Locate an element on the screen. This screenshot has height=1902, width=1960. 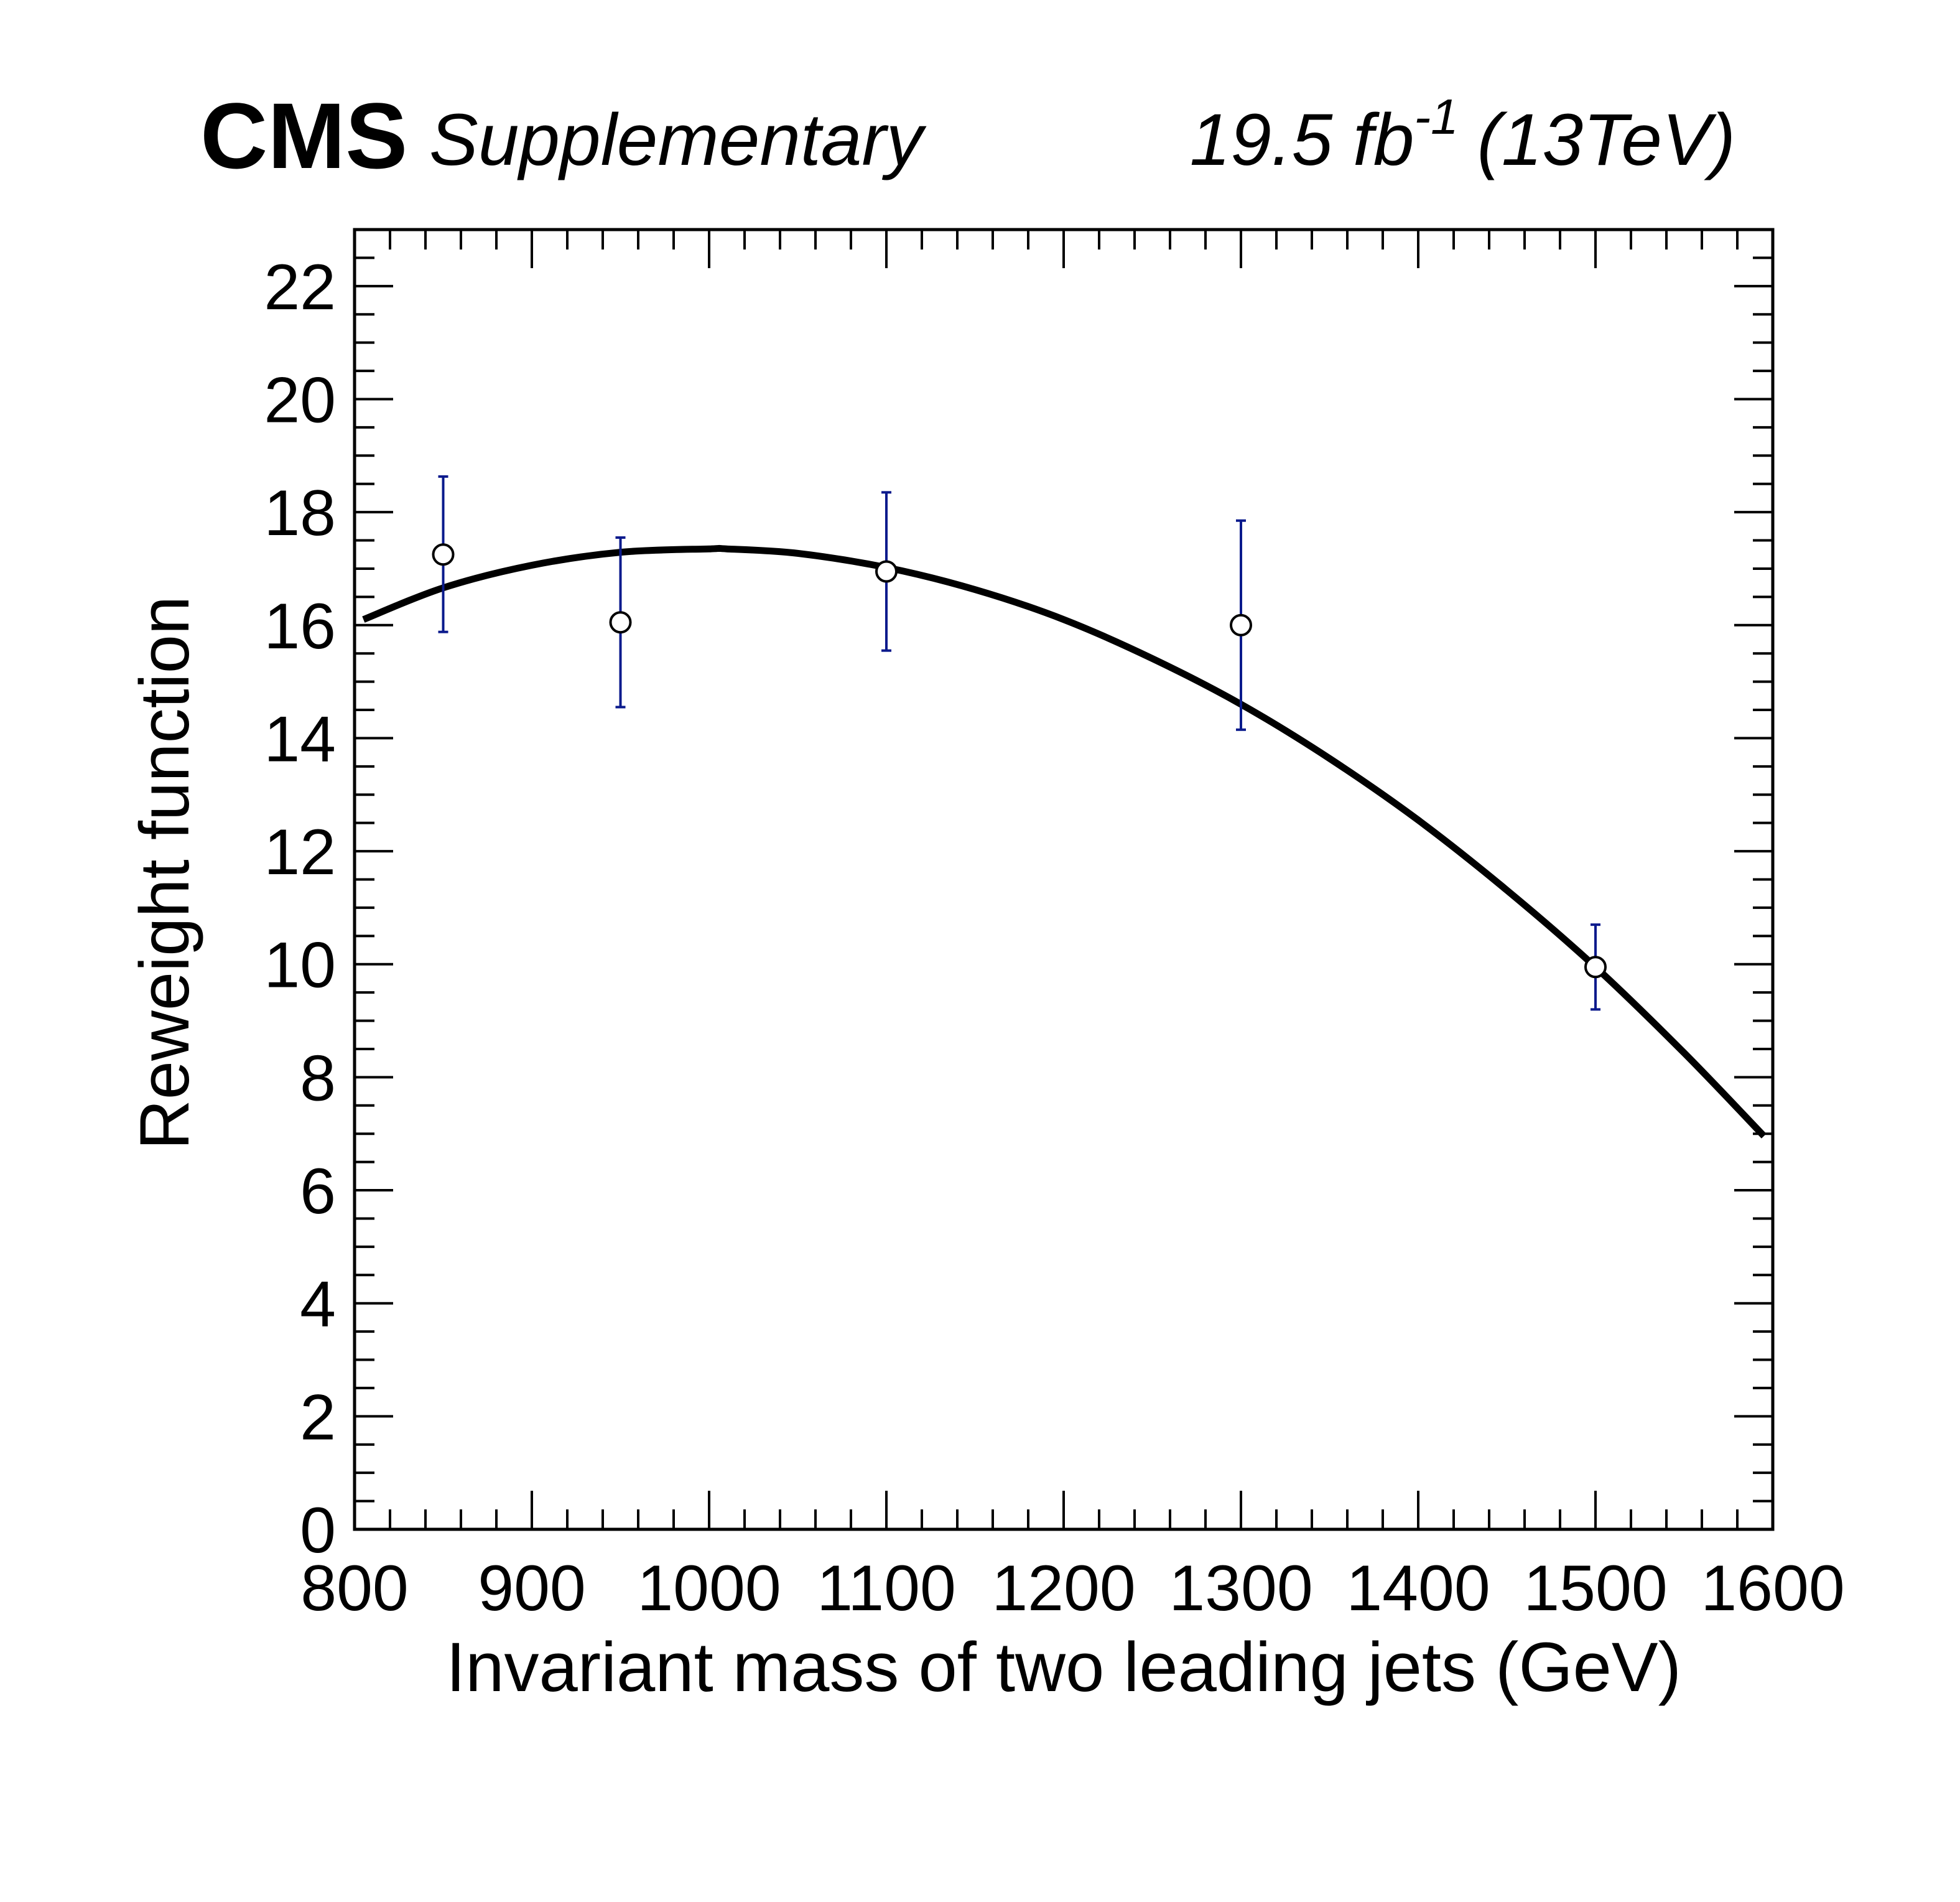
y-tick-label: 4 is located at coordinates (318, 1305).